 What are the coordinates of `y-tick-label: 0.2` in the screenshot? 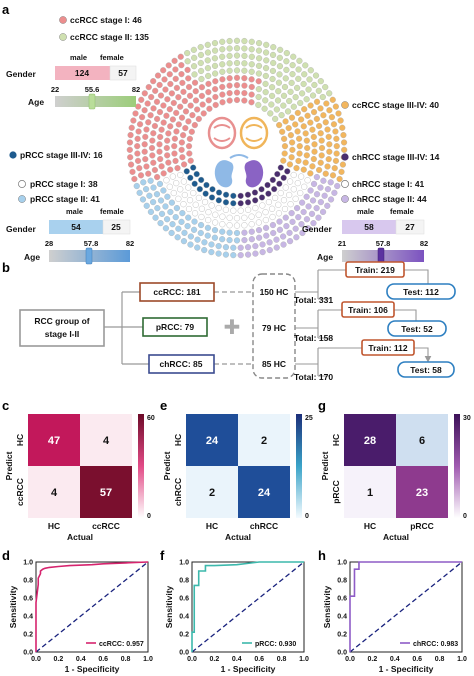 It's located at (342, 635).